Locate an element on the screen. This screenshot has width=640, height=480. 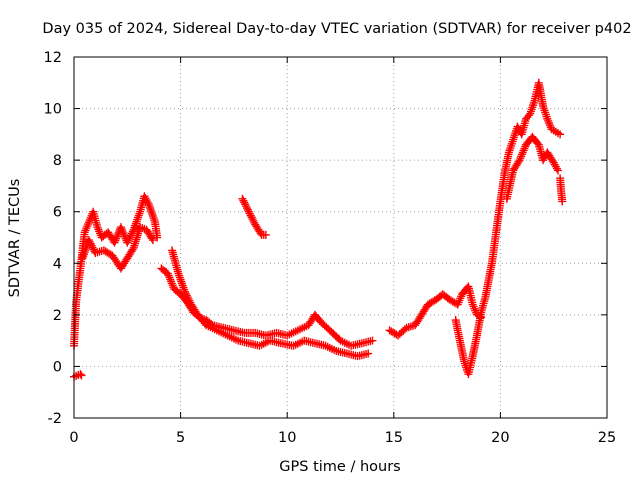
y-tick-label: 12 is located at coordinates (53, 58).